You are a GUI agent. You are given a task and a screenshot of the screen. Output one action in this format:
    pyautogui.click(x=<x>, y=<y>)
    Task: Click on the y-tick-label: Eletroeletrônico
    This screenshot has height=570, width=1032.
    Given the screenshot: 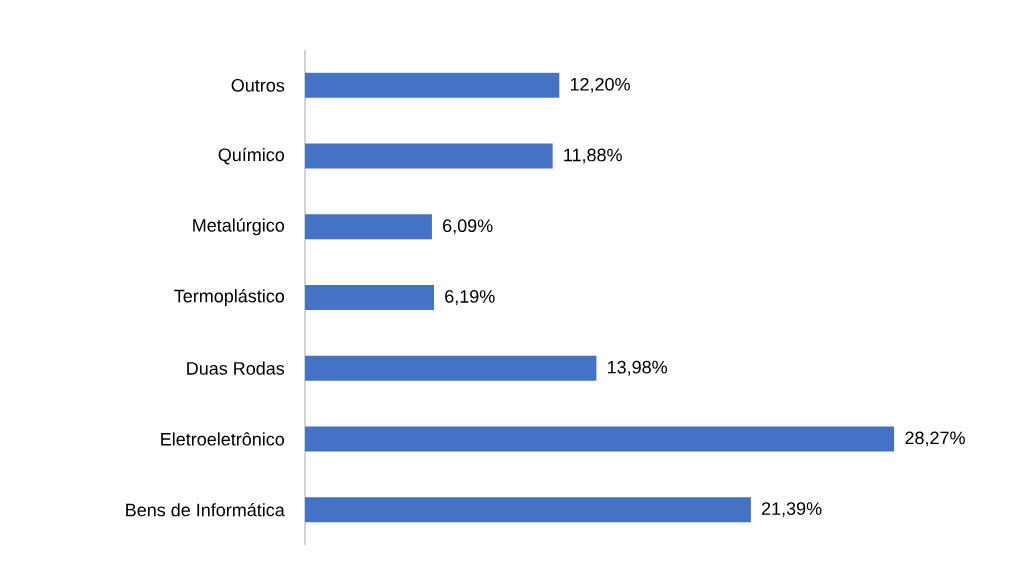 What is the action you would take?
    pyautogui.click(x=223, y=439)
    